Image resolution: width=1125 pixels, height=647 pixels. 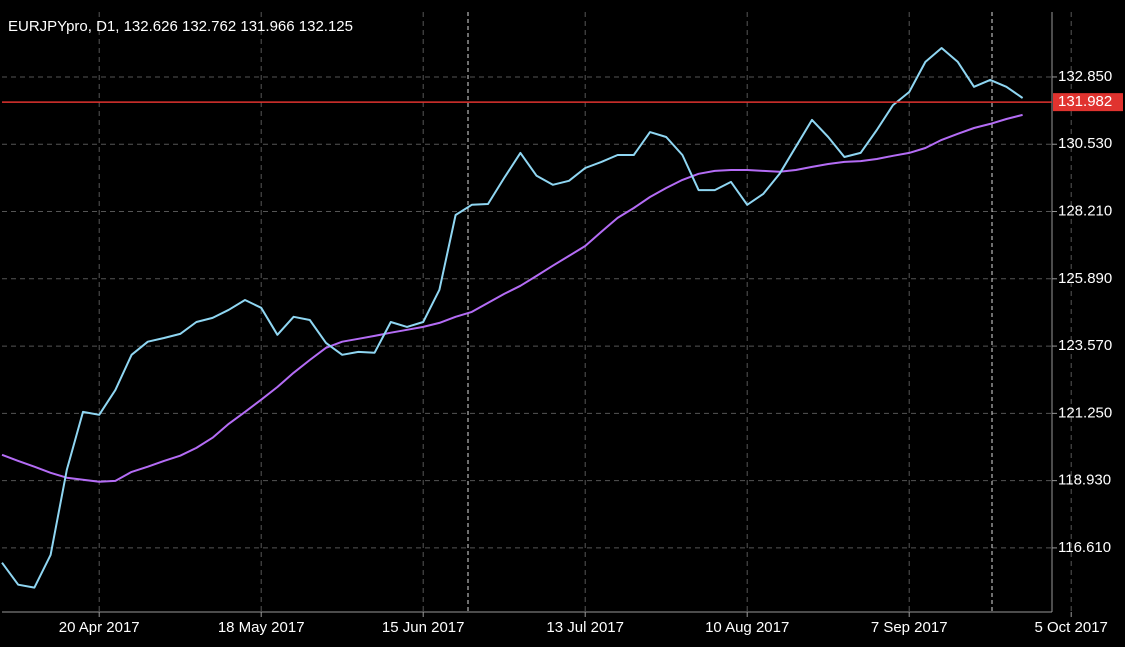 What do you see at coordinates (1085, 345) in the screenshot?
I see `y-tick-label: 123.570` at bounding box center [1085, 345].